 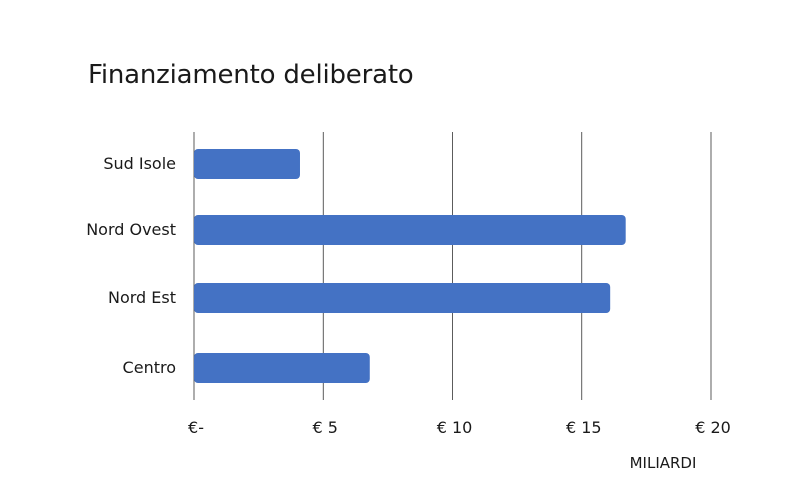 What do you see at coordinates (149, 367) in the screenshot?
I see `category-label: Centro` at bounding box center [149, 367].